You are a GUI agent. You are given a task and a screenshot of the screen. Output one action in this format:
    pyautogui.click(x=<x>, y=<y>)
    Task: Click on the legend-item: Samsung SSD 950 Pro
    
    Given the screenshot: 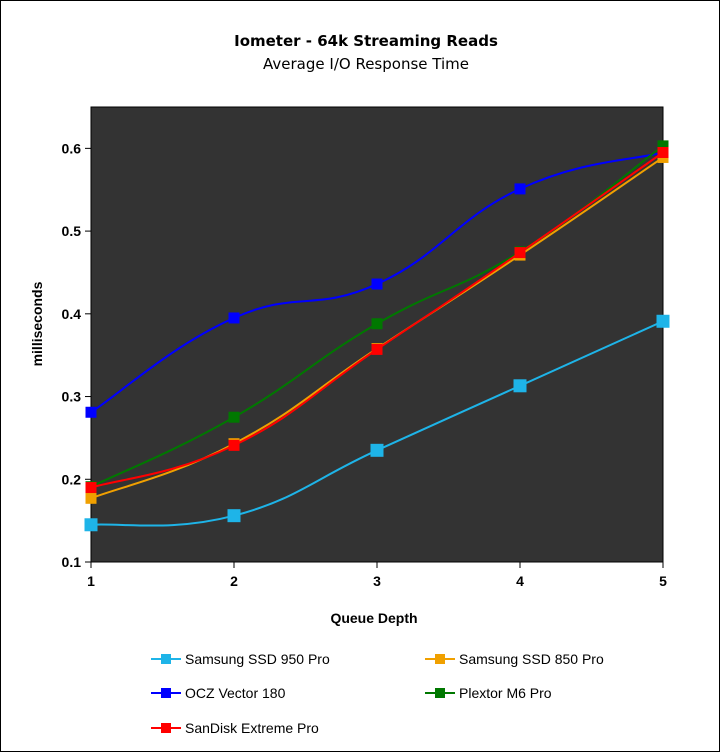 What is the action you would take?
    pyautogui.click(x=240, y=659)
    